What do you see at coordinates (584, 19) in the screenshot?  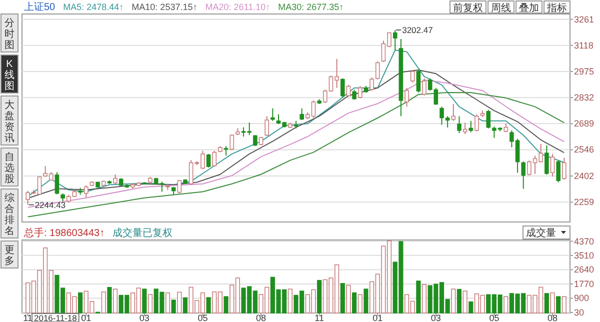 I see `y-tick-label: 3261` at bounding box center [584, 19].